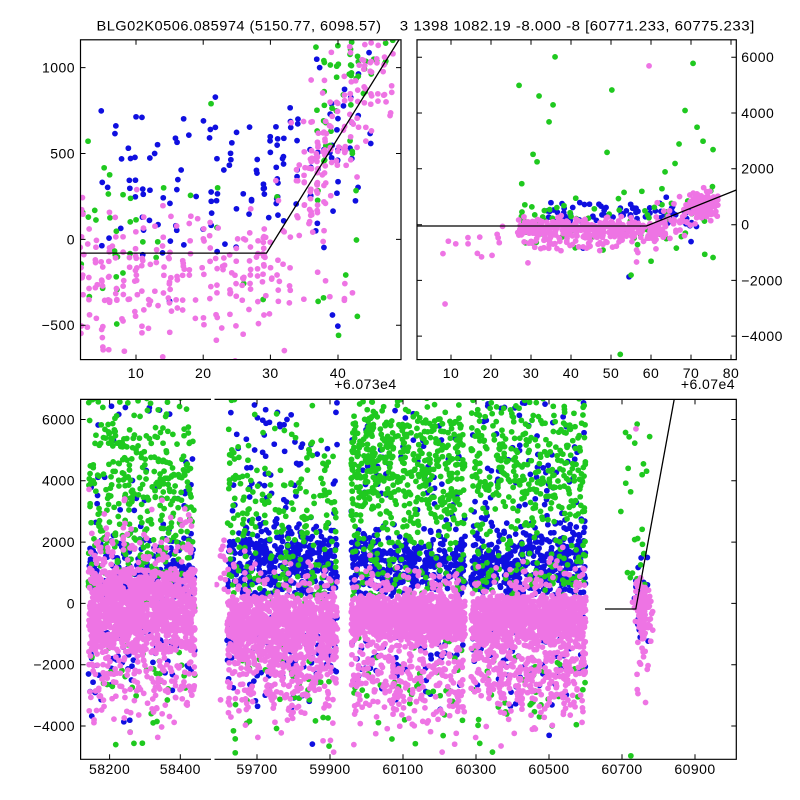  Describe the element at coordinates (239, 25) in the screenshot. I see `svg-text:BLG02K0506.085974 (5150.77, 60: BLG02K0506.085974 (5150.77, 6098.57)` at that location.